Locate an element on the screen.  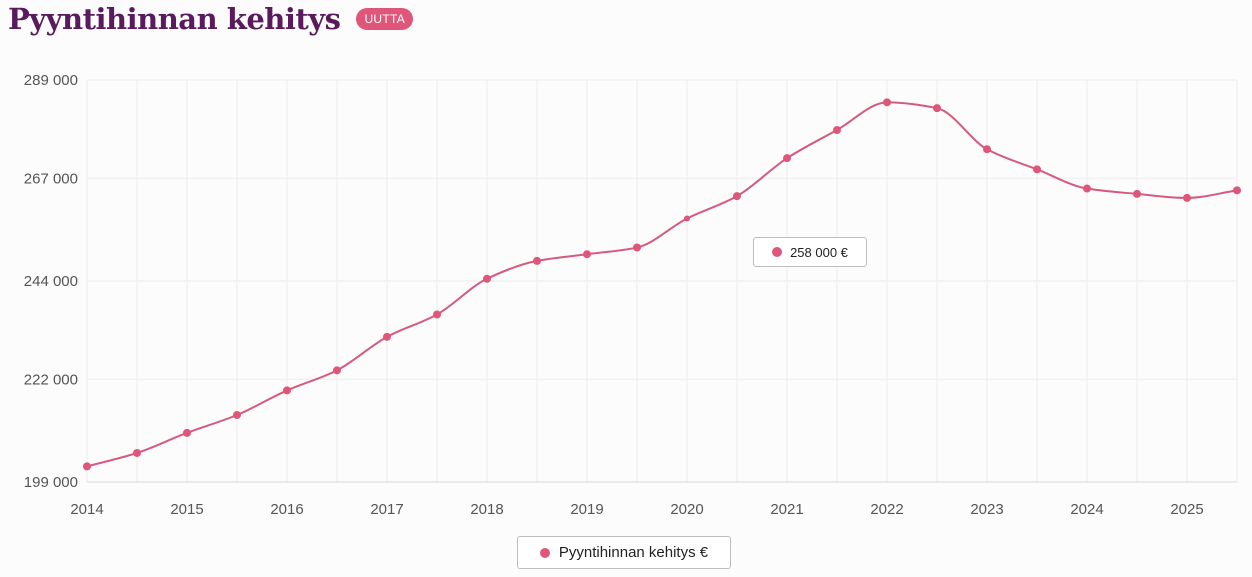
x-tick-label: 2023 is located at coordinates (986, 509).